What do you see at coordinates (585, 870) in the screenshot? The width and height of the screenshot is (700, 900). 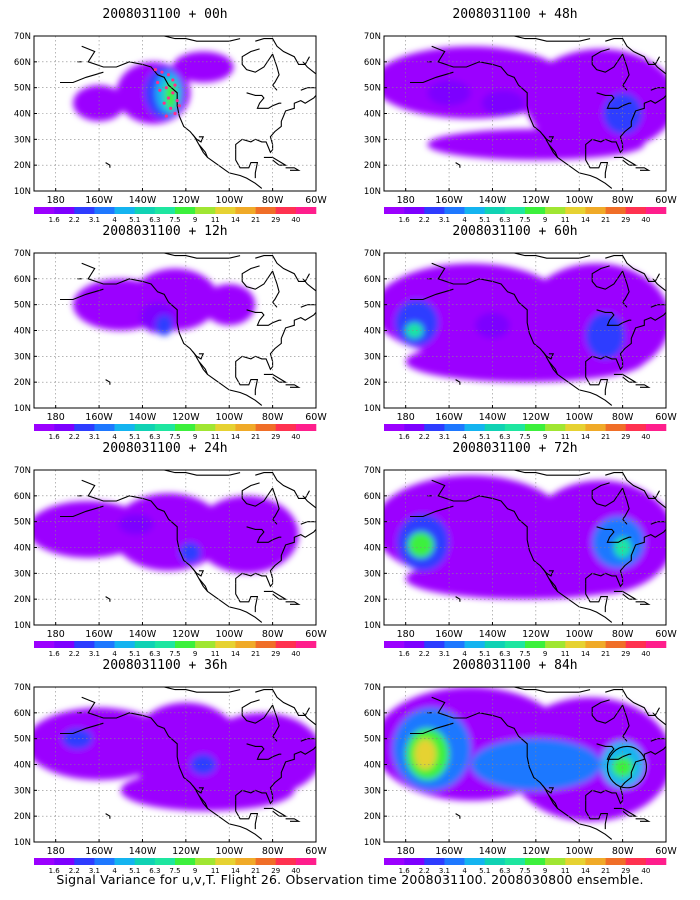 I see `colorbar-level-label: 14` at bounding box center [585, 870].